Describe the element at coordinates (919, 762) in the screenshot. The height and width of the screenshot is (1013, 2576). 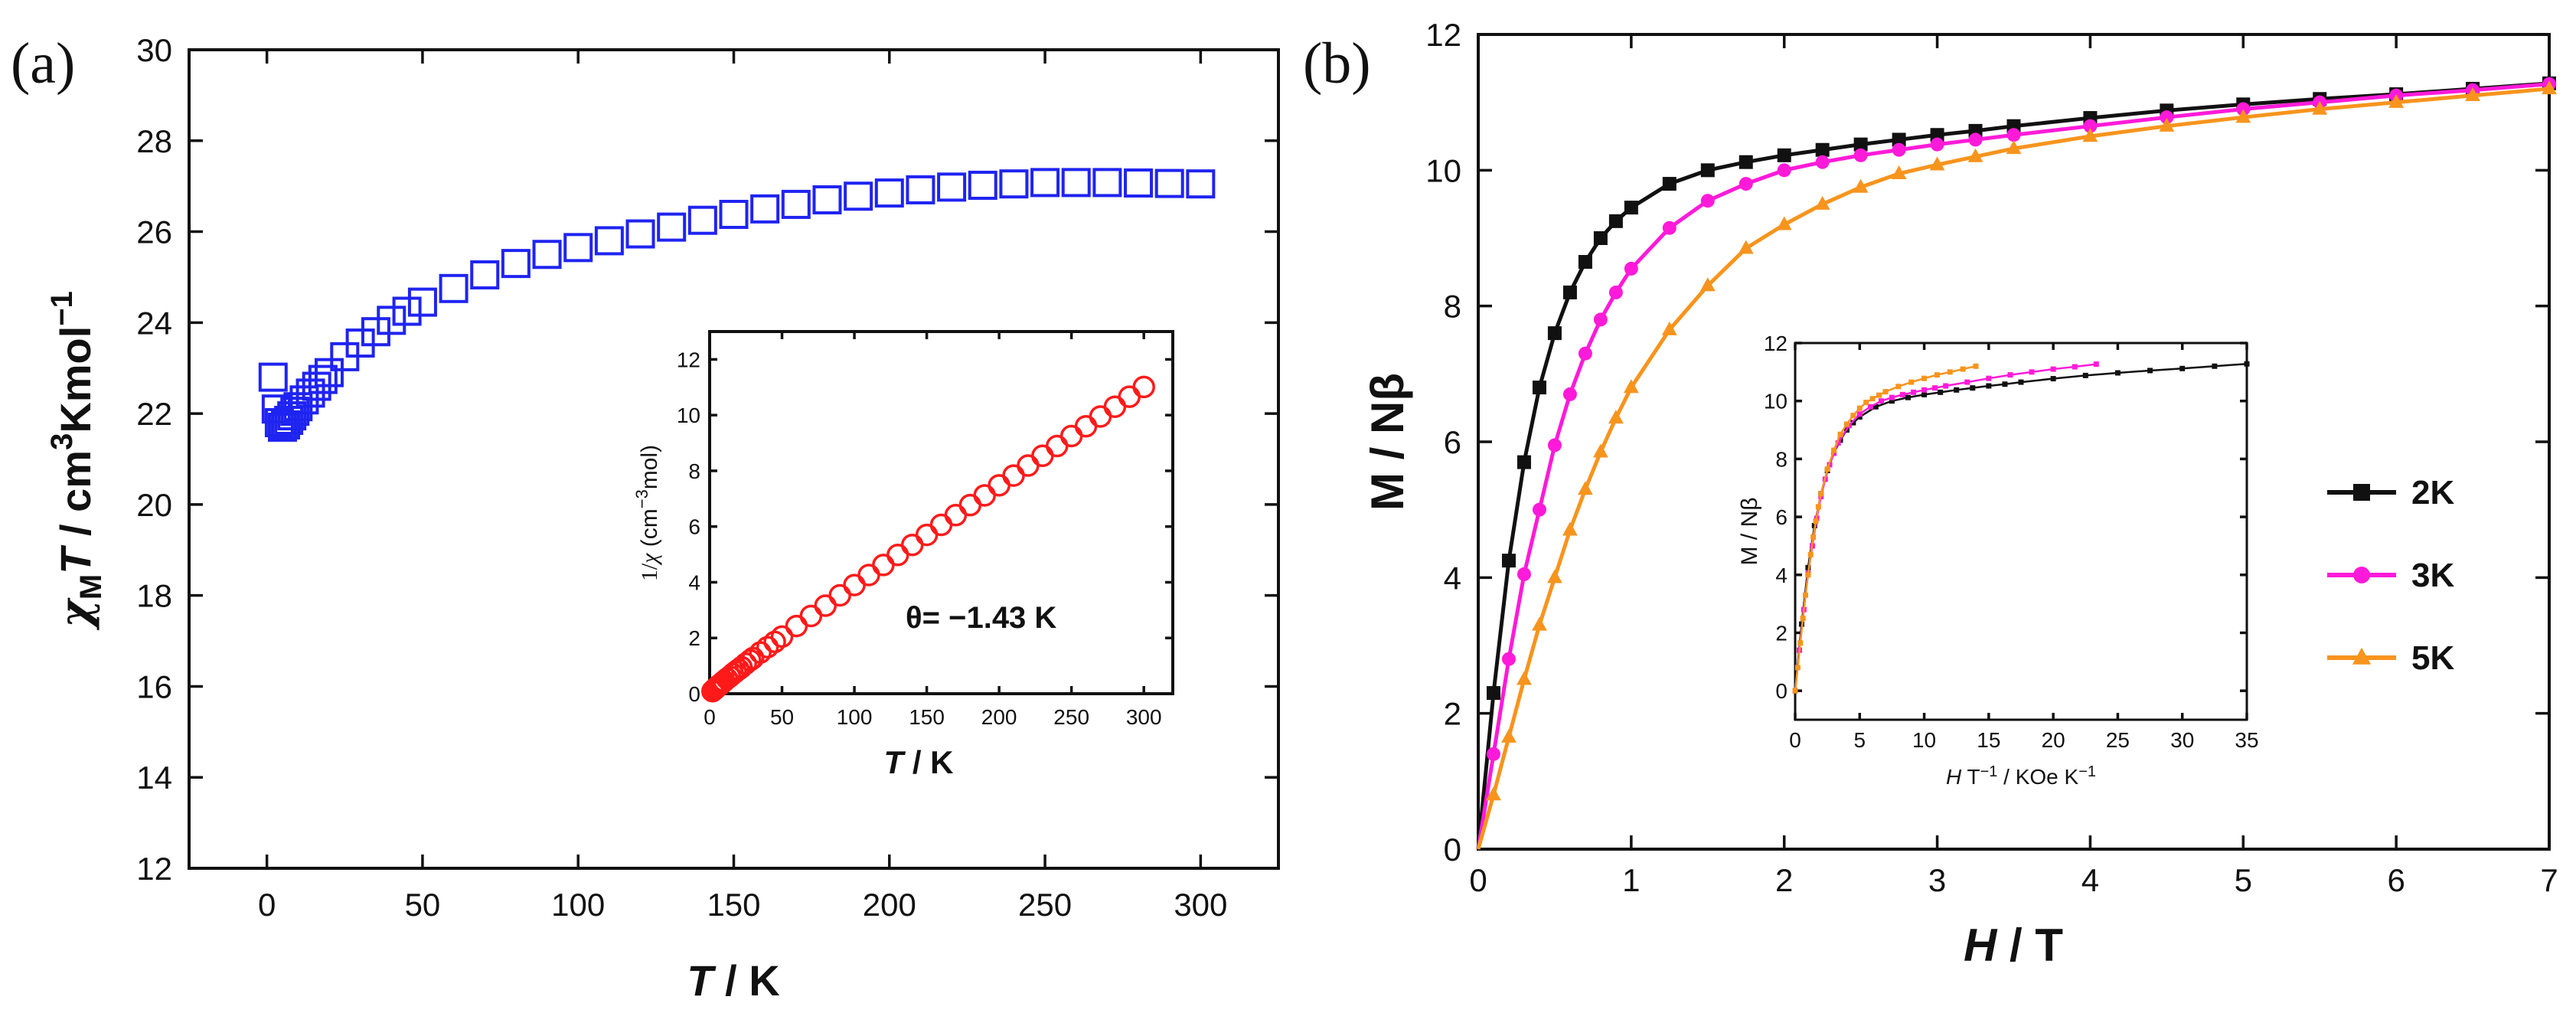
I see `panel-a-inset-x-axis-title: T / K` at that location.